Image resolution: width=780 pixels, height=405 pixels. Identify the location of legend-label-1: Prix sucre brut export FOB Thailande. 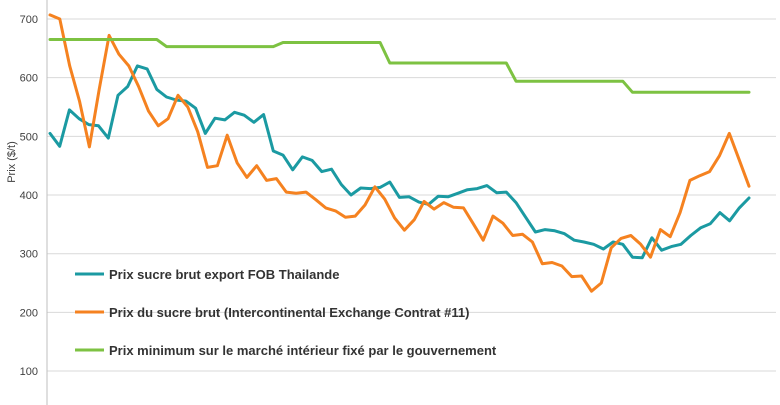
(224, 274).